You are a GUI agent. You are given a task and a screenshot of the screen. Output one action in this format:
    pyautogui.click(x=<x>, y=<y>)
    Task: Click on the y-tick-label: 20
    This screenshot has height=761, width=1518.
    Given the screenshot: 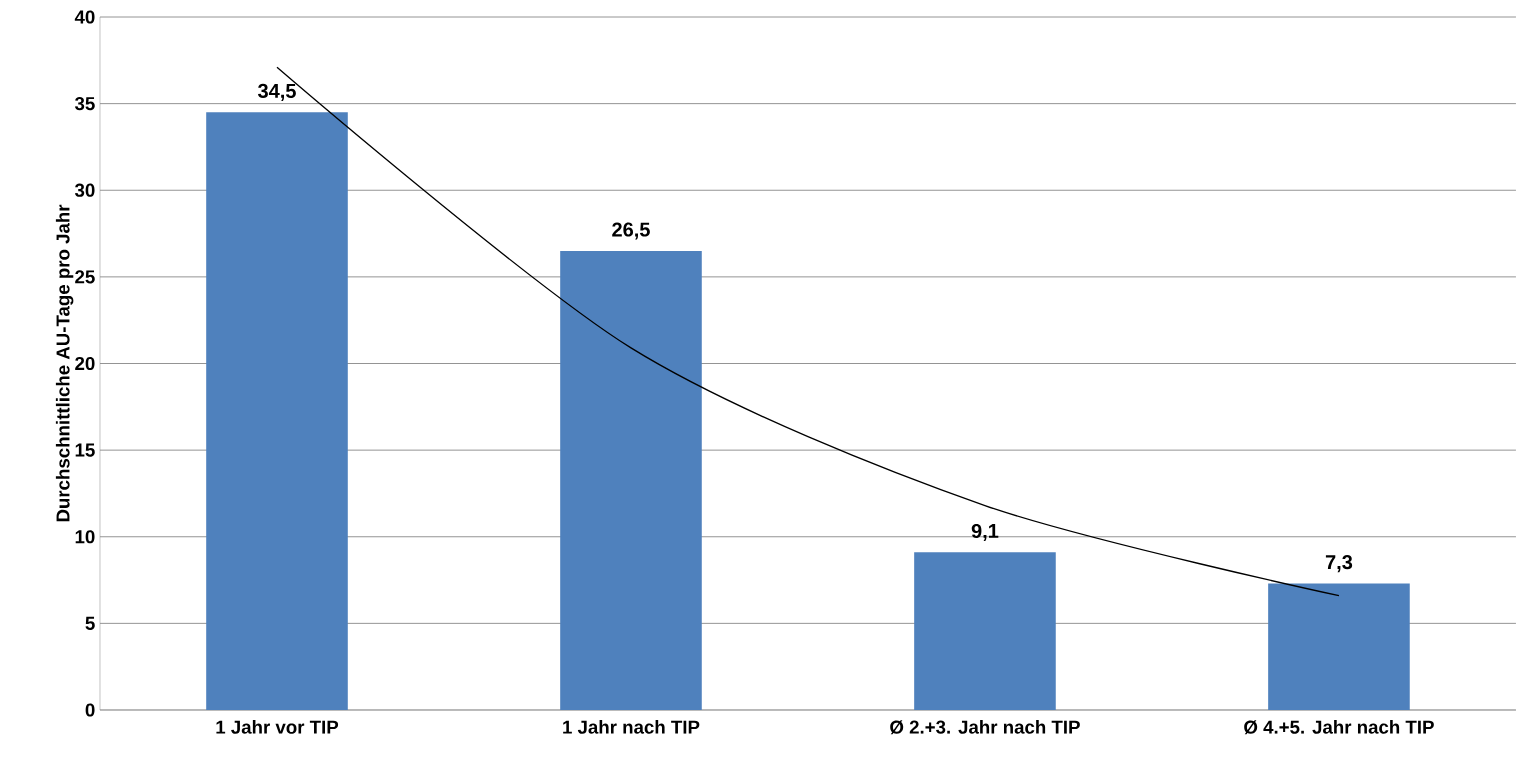 What is the action you would take?
    pyautogui.click(x=85, y=363)
    